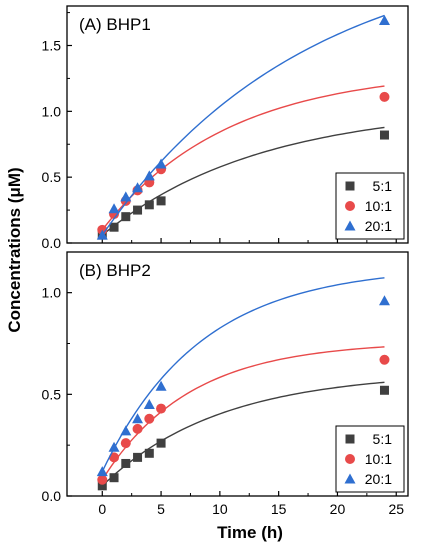 The width and height of the screenshot is (431, 550). Describe the element at coordinates (115, 24) in the screenshot. I see `panel-title: (A) BHP1` at that location.